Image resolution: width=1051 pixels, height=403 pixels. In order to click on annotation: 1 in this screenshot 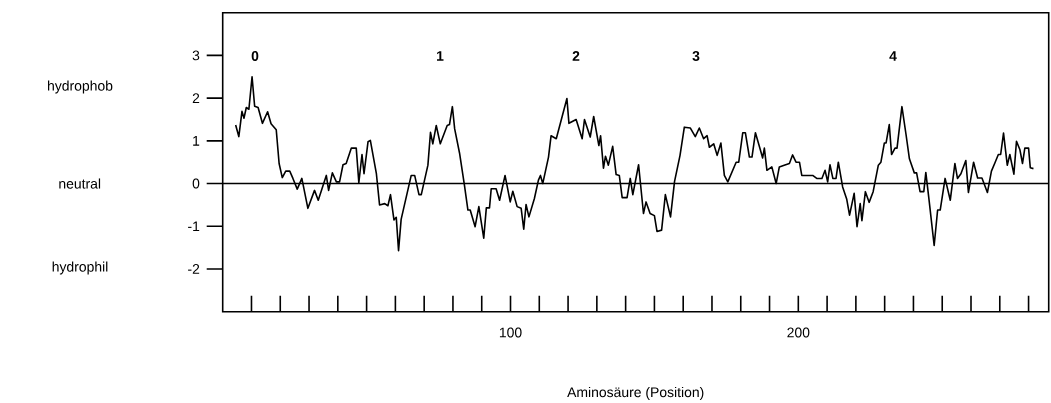, I will do `click(440, 56)`.